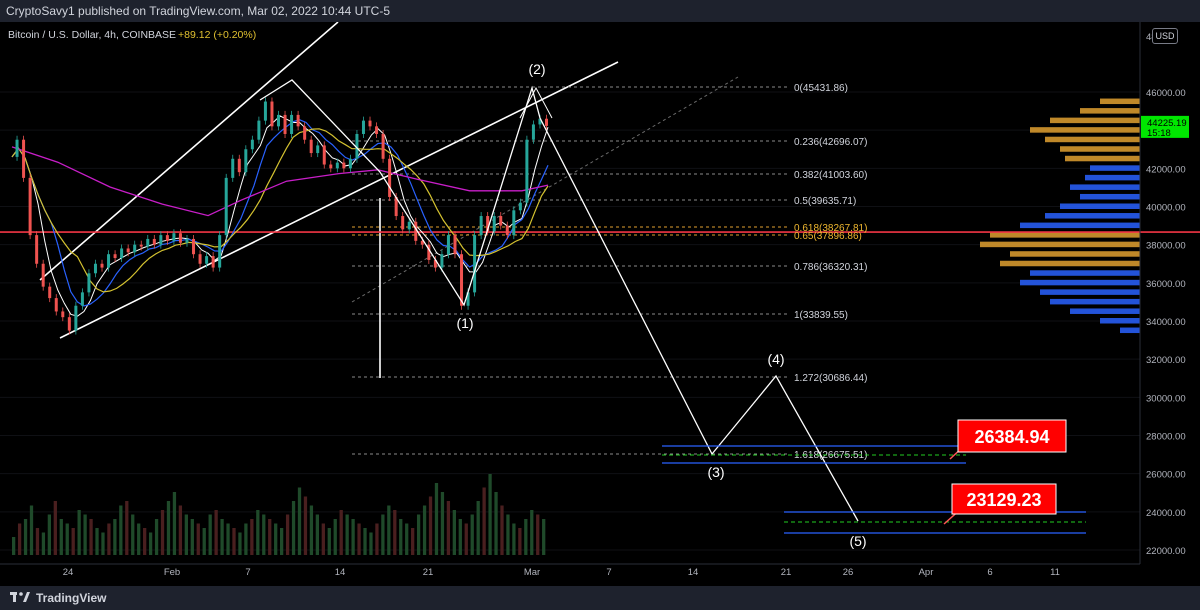 The height and width of the screenshot is (610, 1200). Describe the element at coordinates (1159, 133) in the screenshot. I see `last-price-countdown: 15:18` at that location.